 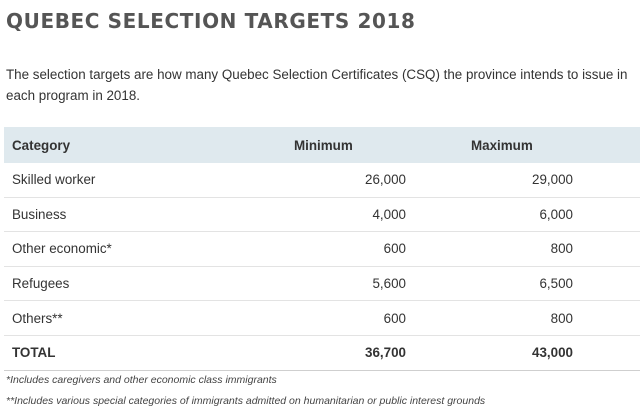 What do you see at coordinates (555, 284) in the screenshot?
I see `row-maximum: 6,500` at bounding box center [555, 284].